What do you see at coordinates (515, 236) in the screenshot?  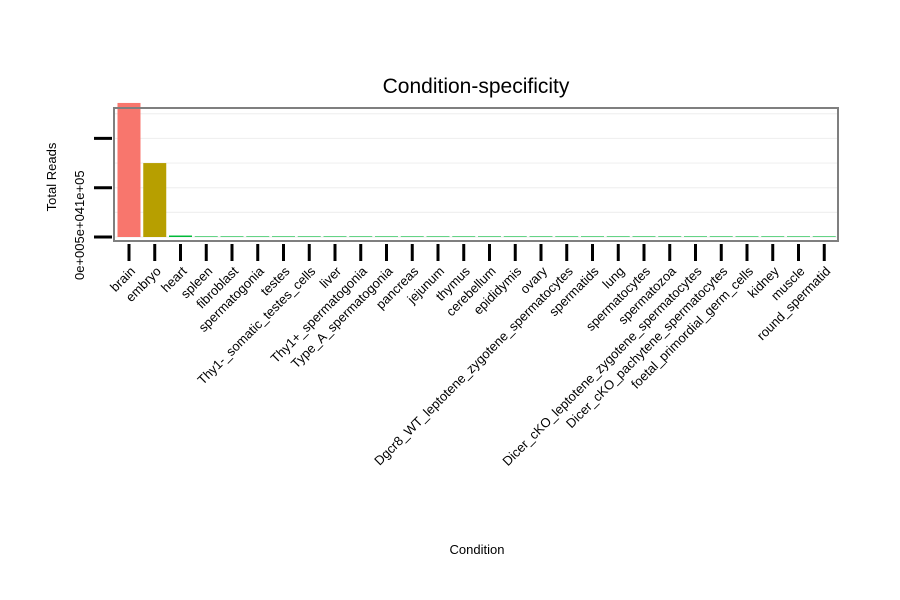 I see `bar-epididymis` at bounding box center [515, 236].